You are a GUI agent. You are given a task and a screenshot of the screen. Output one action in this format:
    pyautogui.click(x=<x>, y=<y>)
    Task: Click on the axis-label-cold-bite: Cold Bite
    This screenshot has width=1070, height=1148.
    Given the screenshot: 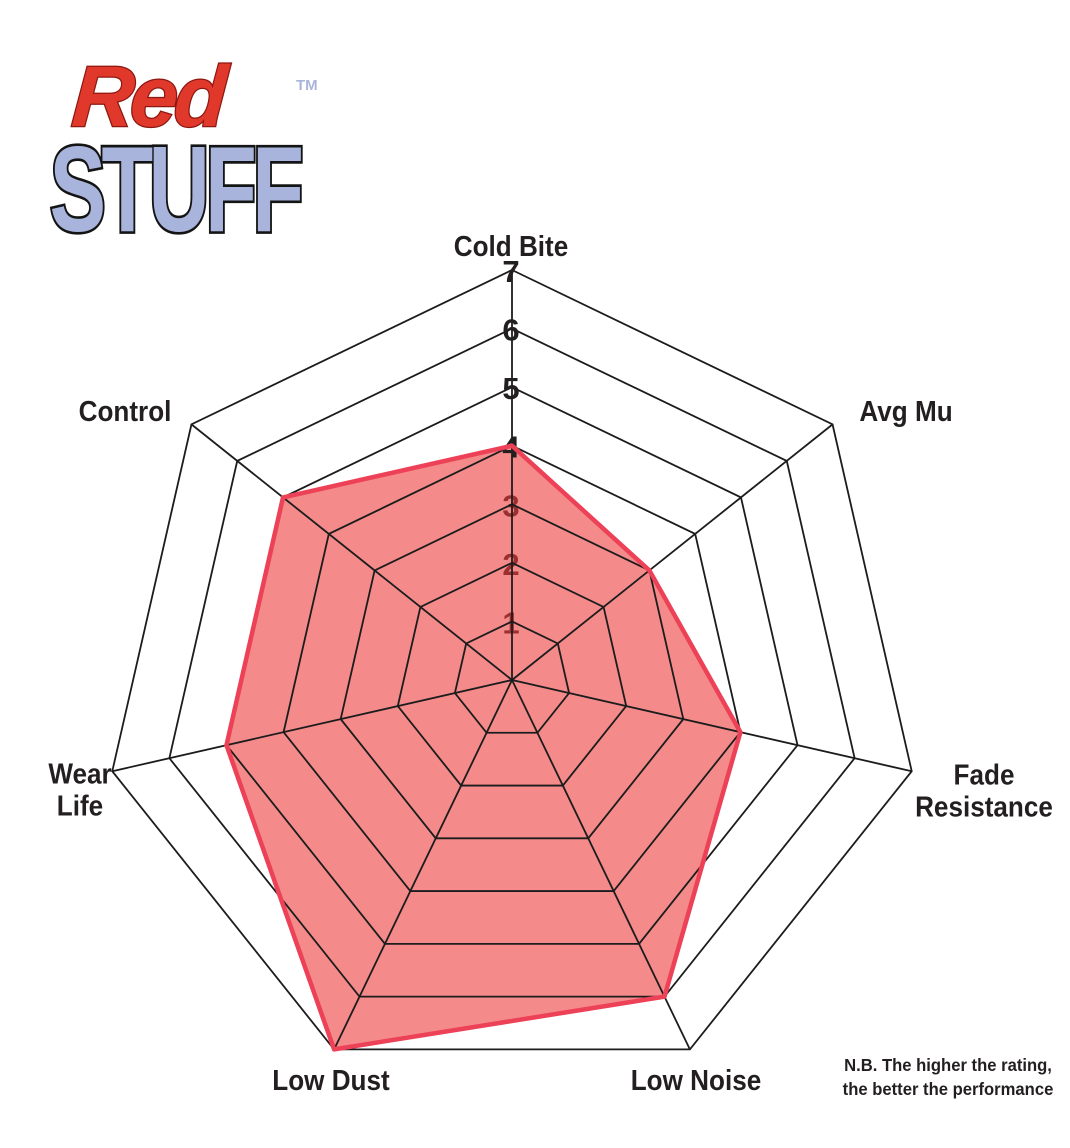 What is the action you would take?
    pyautogui.click(x=511, y=246)
    